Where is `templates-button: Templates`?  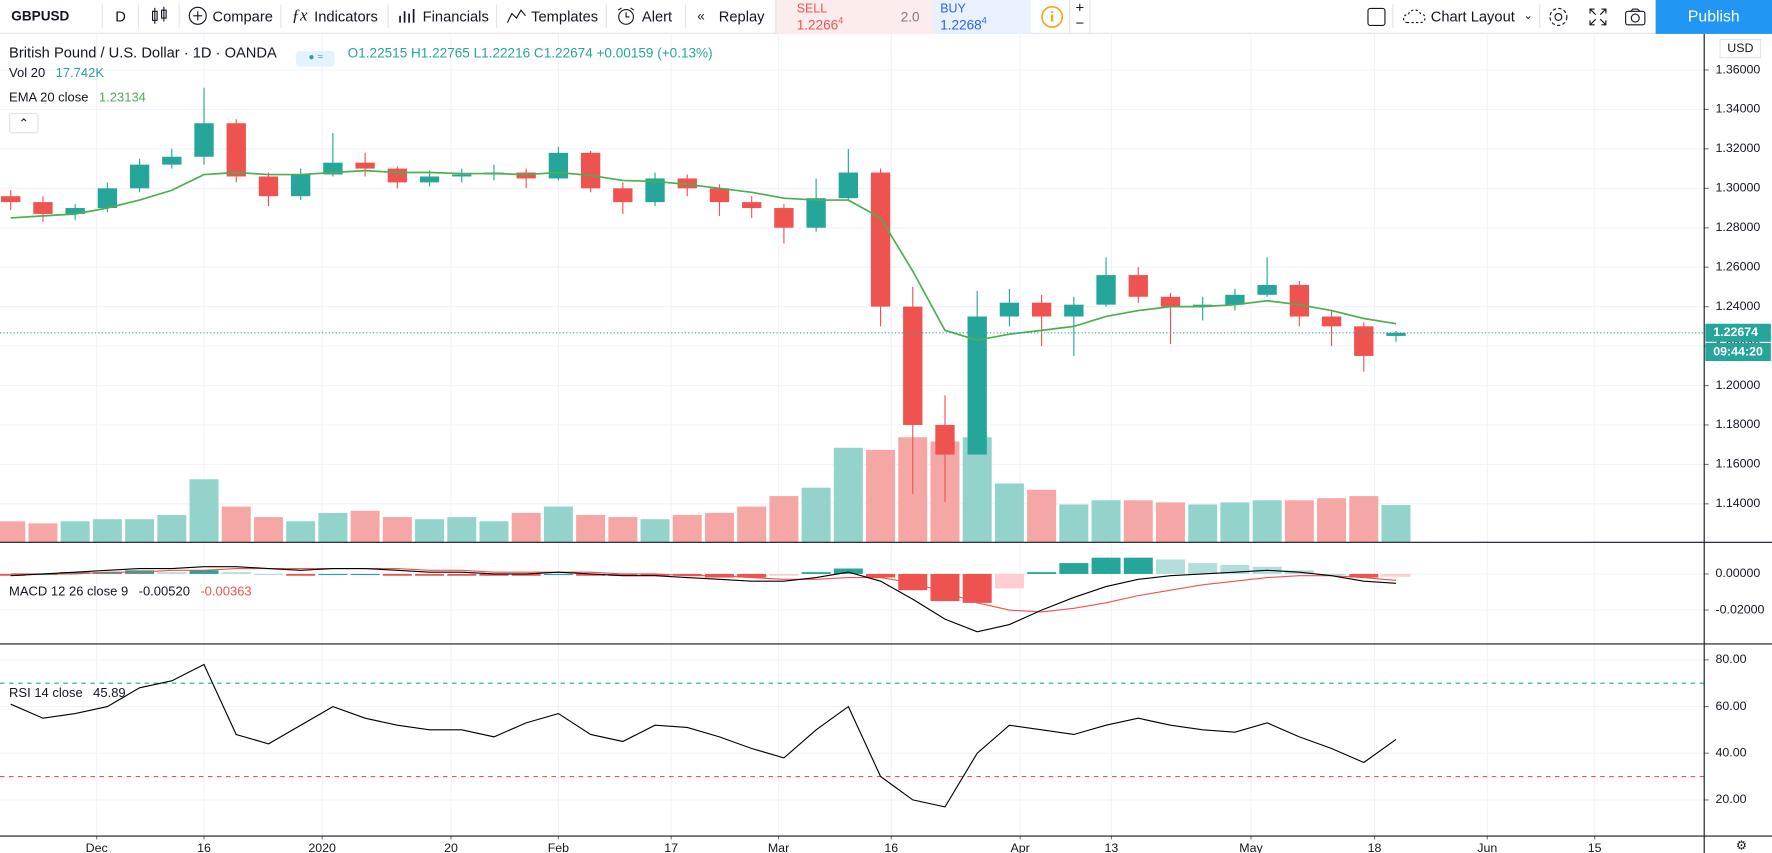 templates-button: Templates is located at coordinates (565, 16).